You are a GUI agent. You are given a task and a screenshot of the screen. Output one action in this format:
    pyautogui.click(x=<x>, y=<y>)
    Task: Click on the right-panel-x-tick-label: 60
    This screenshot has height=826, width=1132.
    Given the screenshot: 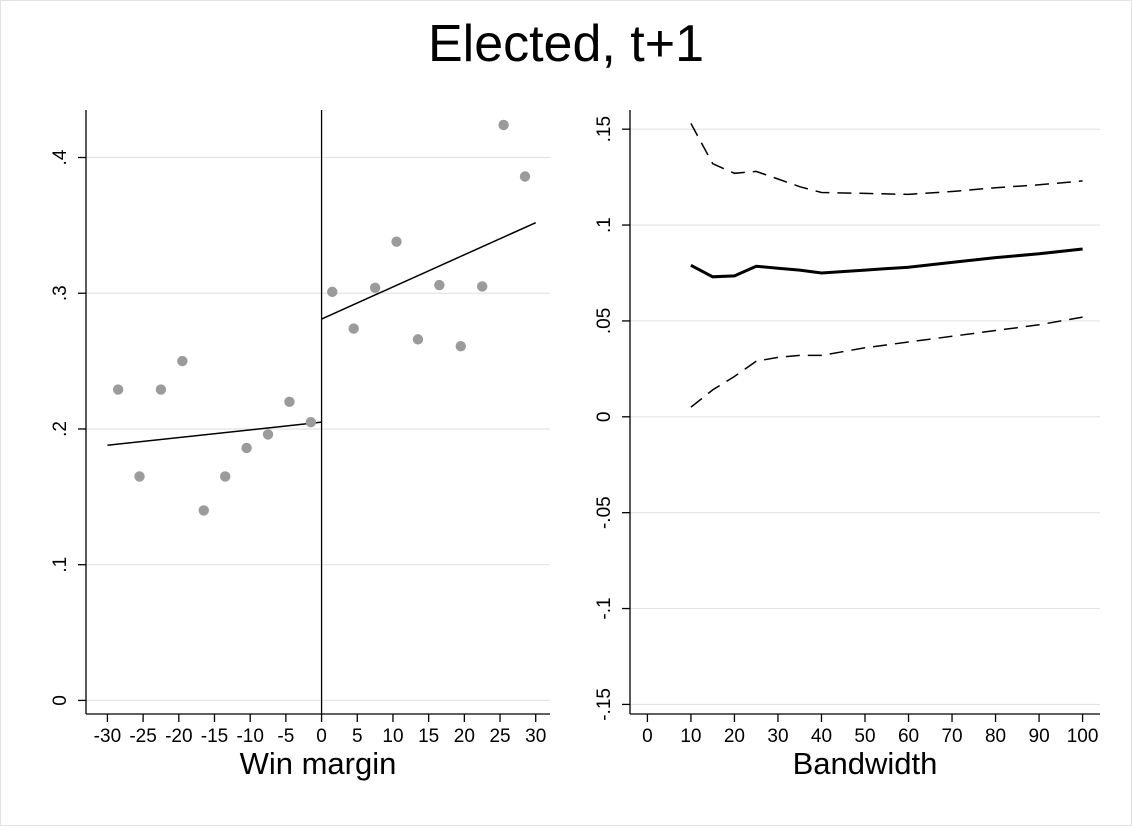 What is the action you would take?
    pyautogui.click(x=908, y=736)
    